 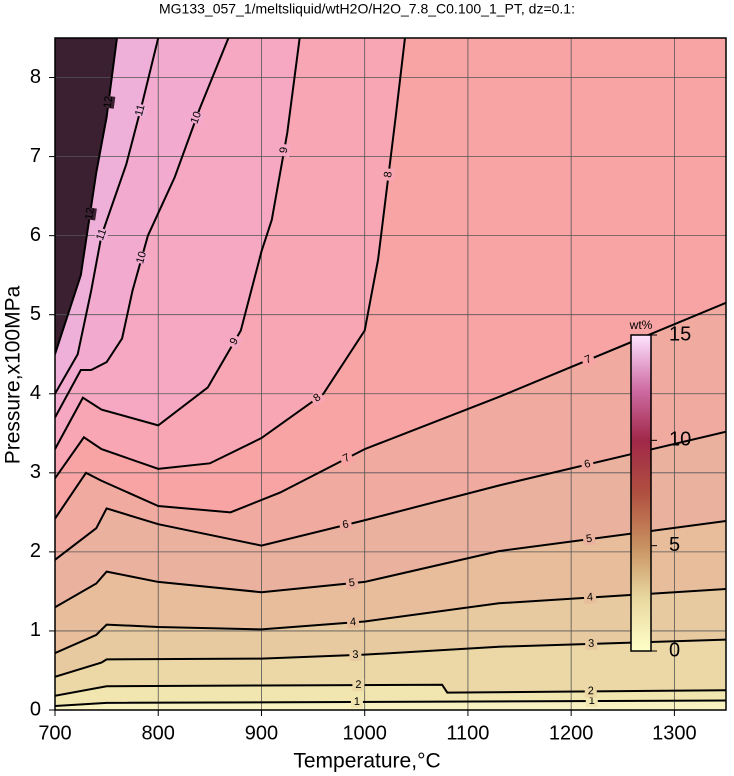 What do you see at coordinates (674, 650) in the screenshot?
I see `colorbar-tick-label: 0` at bounding box center [674, 650].